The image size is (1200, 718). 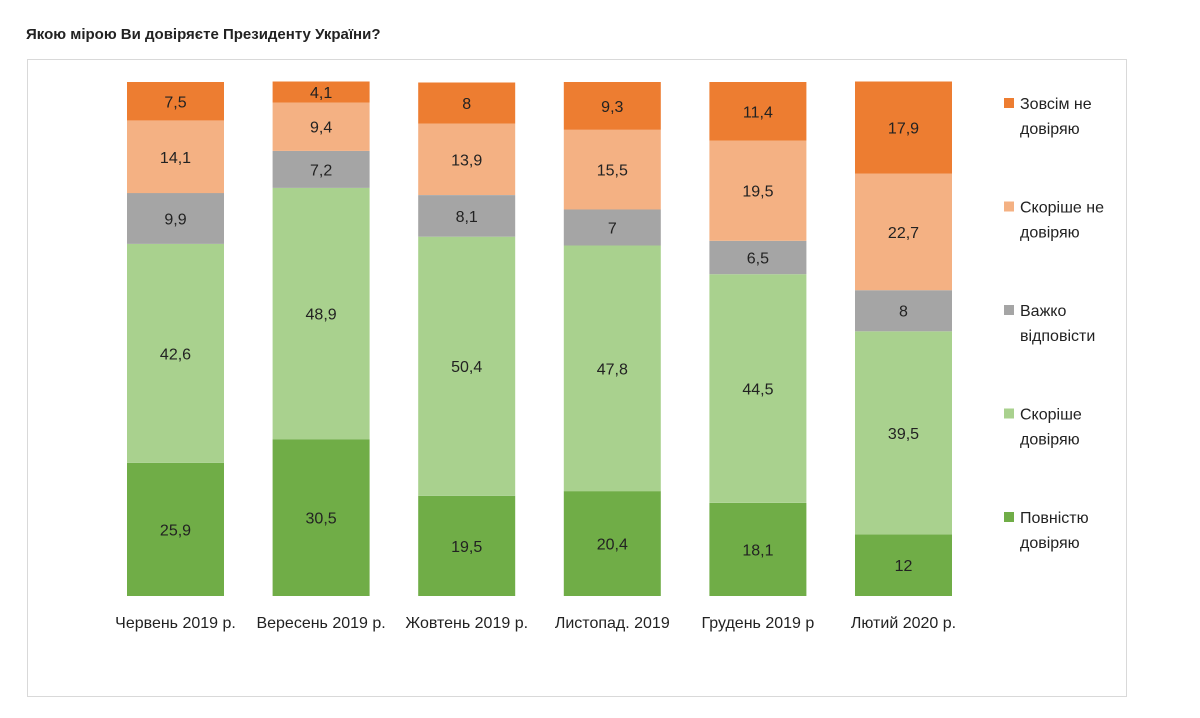 I want to click on data-label: 9,9, so click(x=175, y=220).